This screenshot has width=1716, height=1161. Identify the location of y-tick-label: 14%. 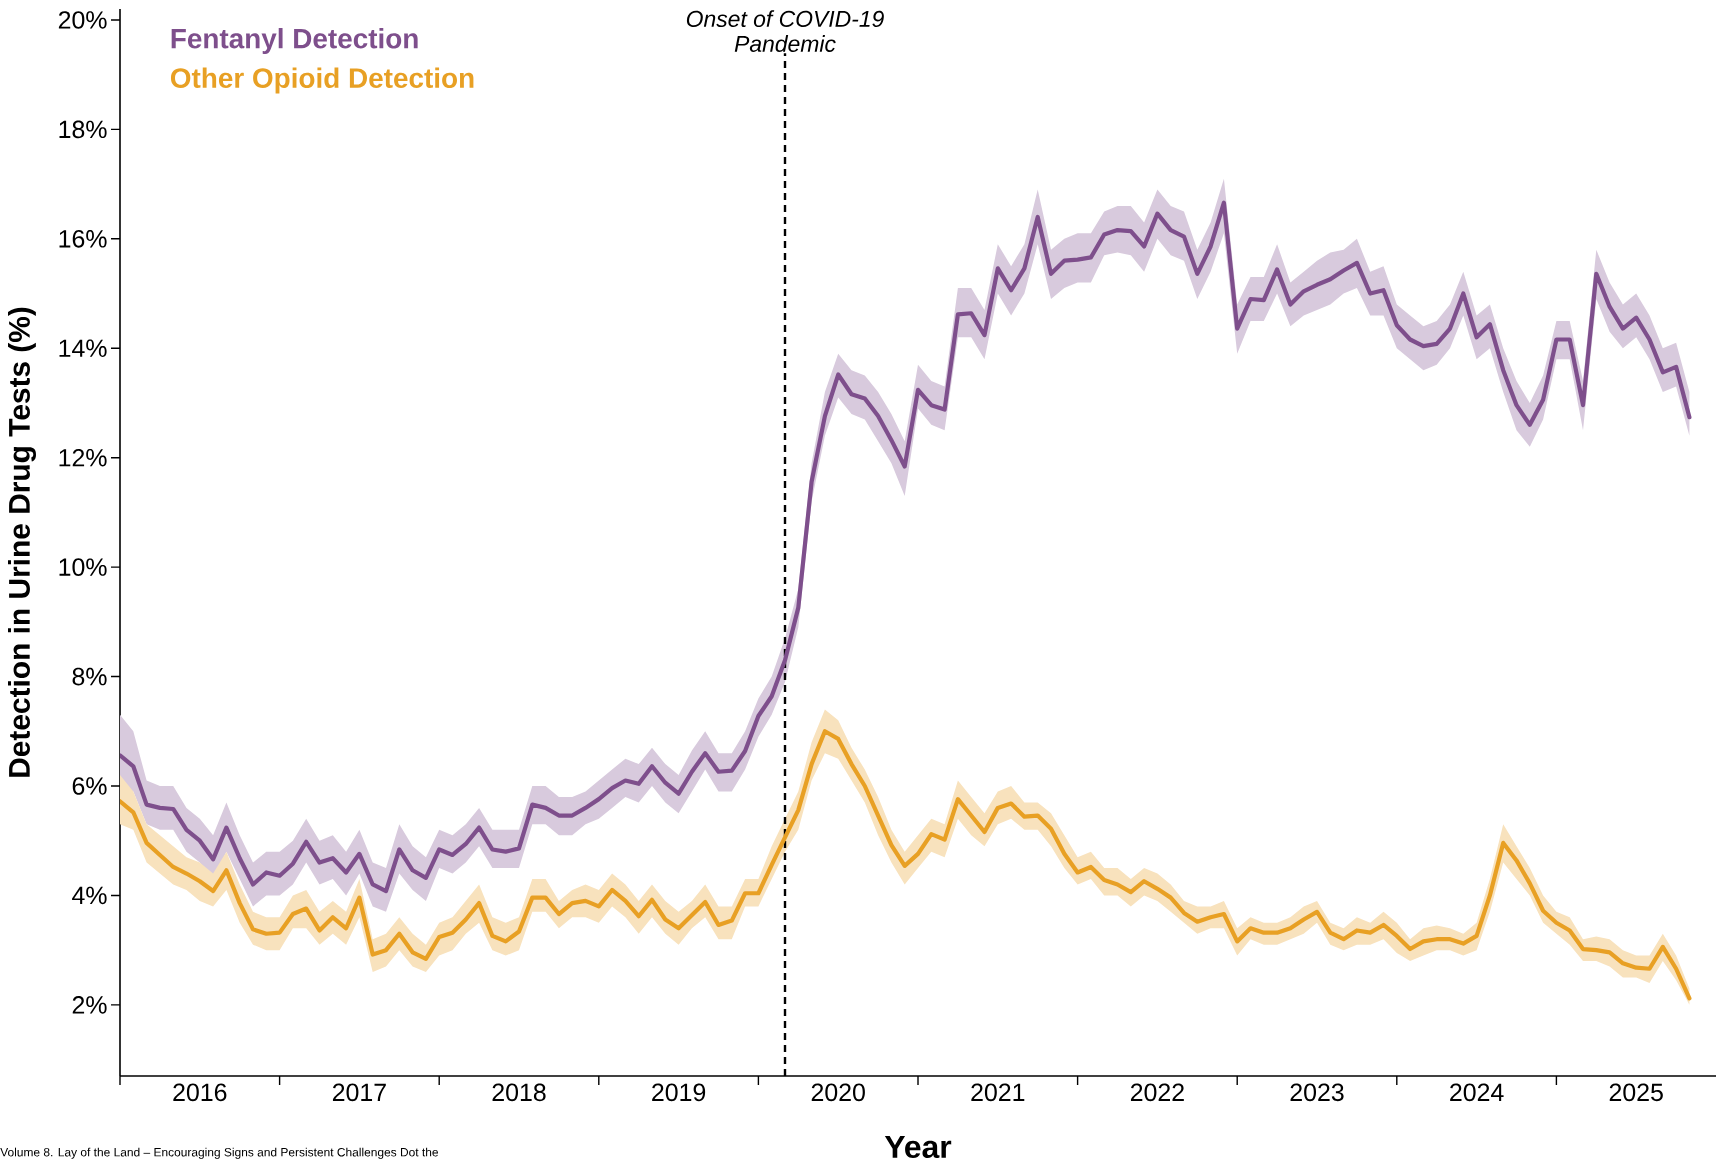
(83, 348).